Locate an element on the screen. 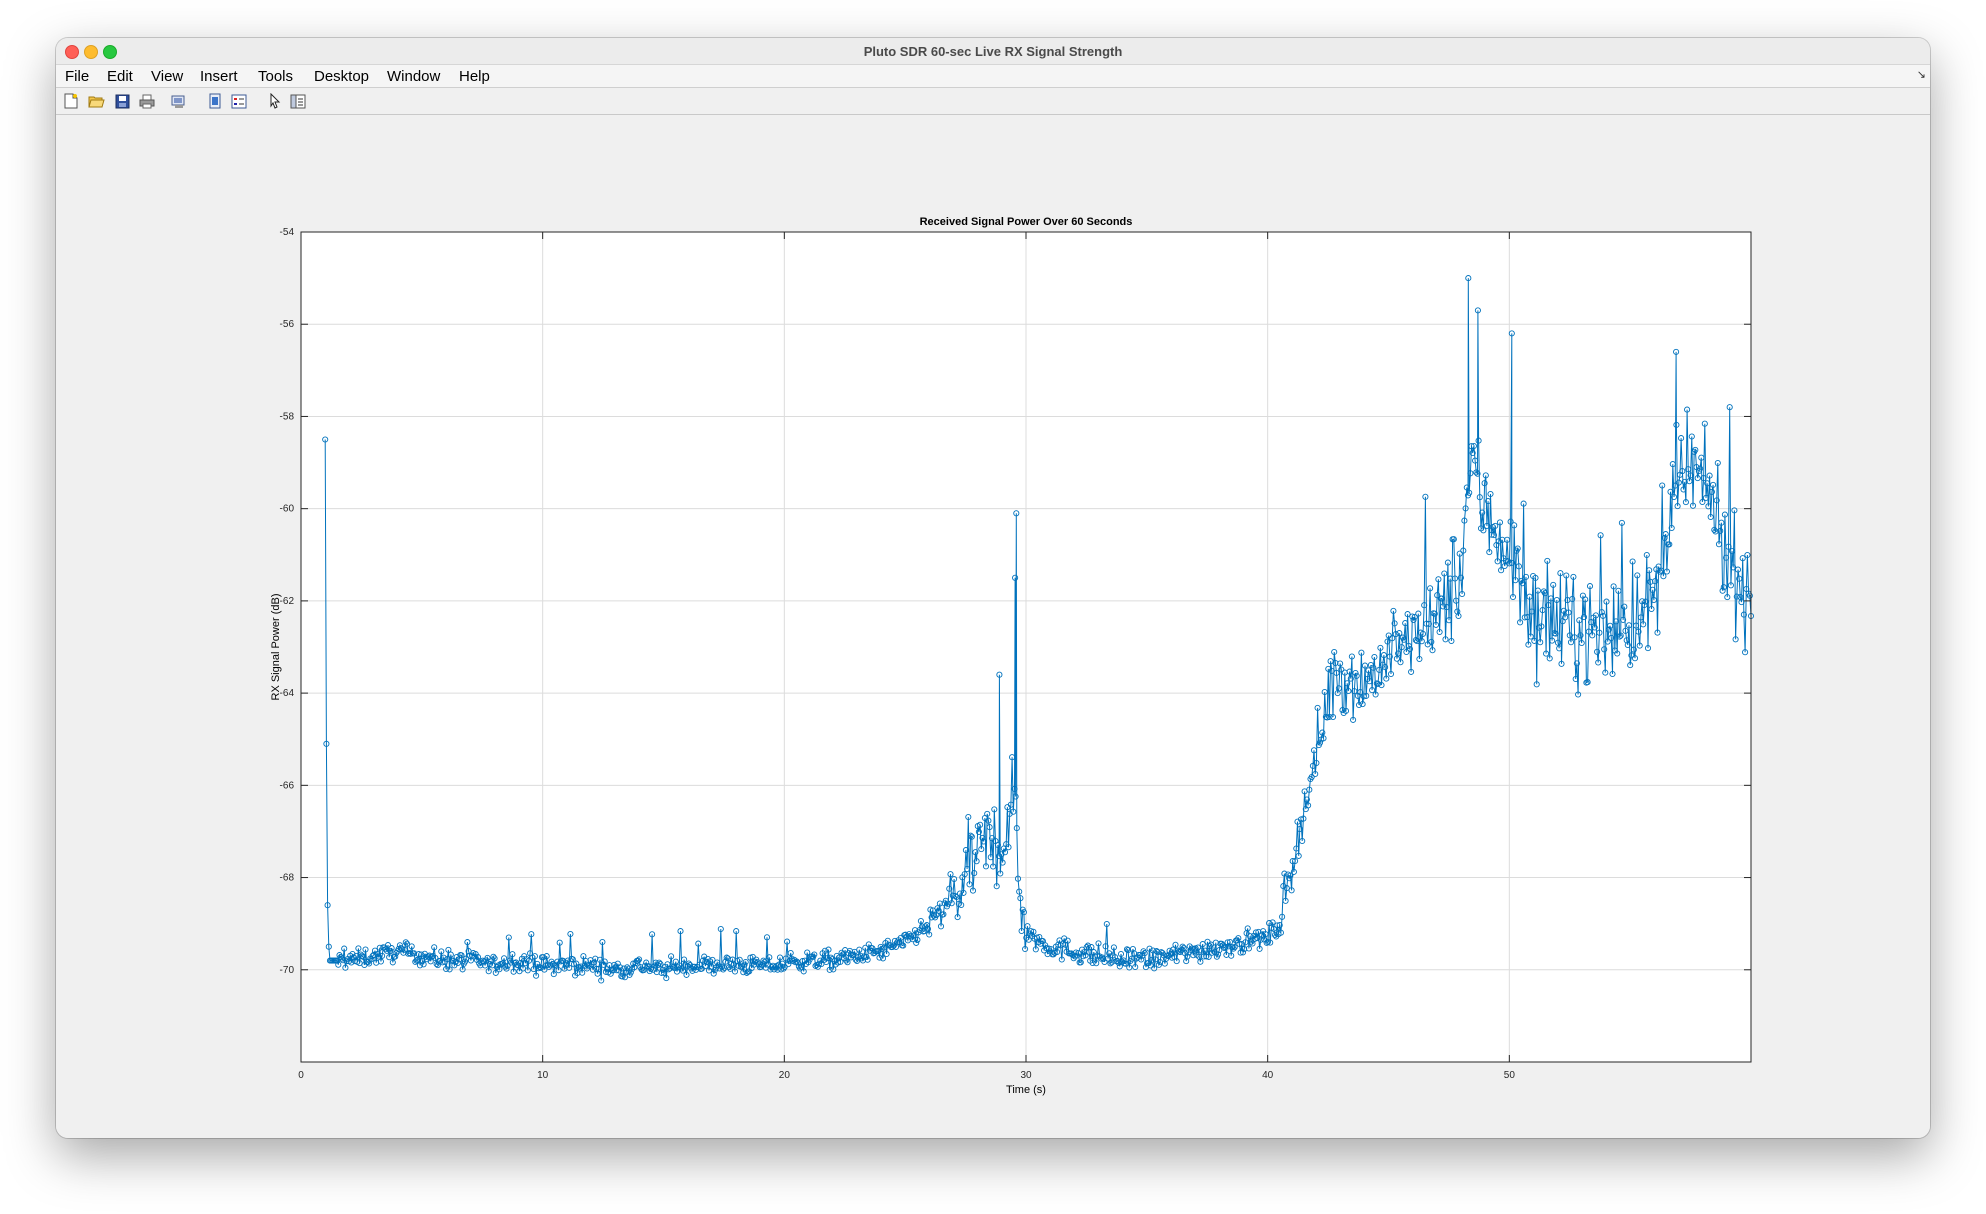  print-icon is located at coordinates (147, 101).